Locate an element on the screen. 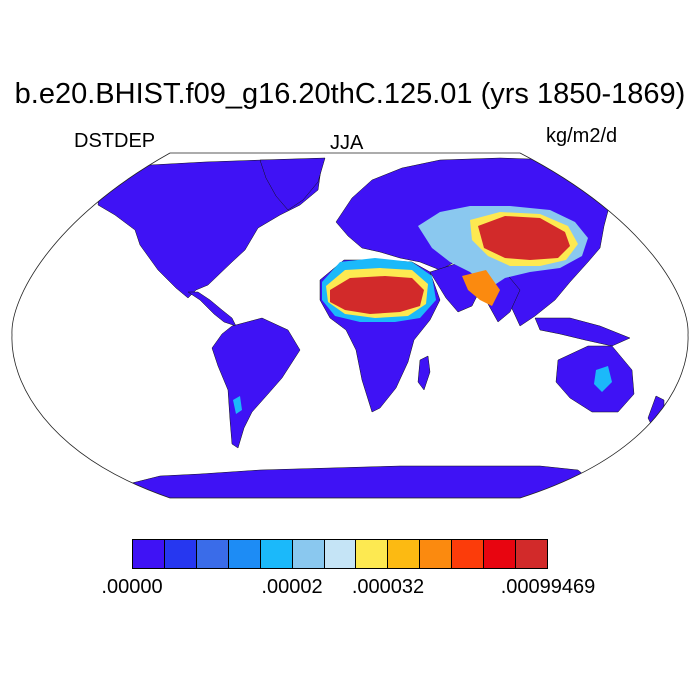  land-south-america is located at coordinates (256, 383).